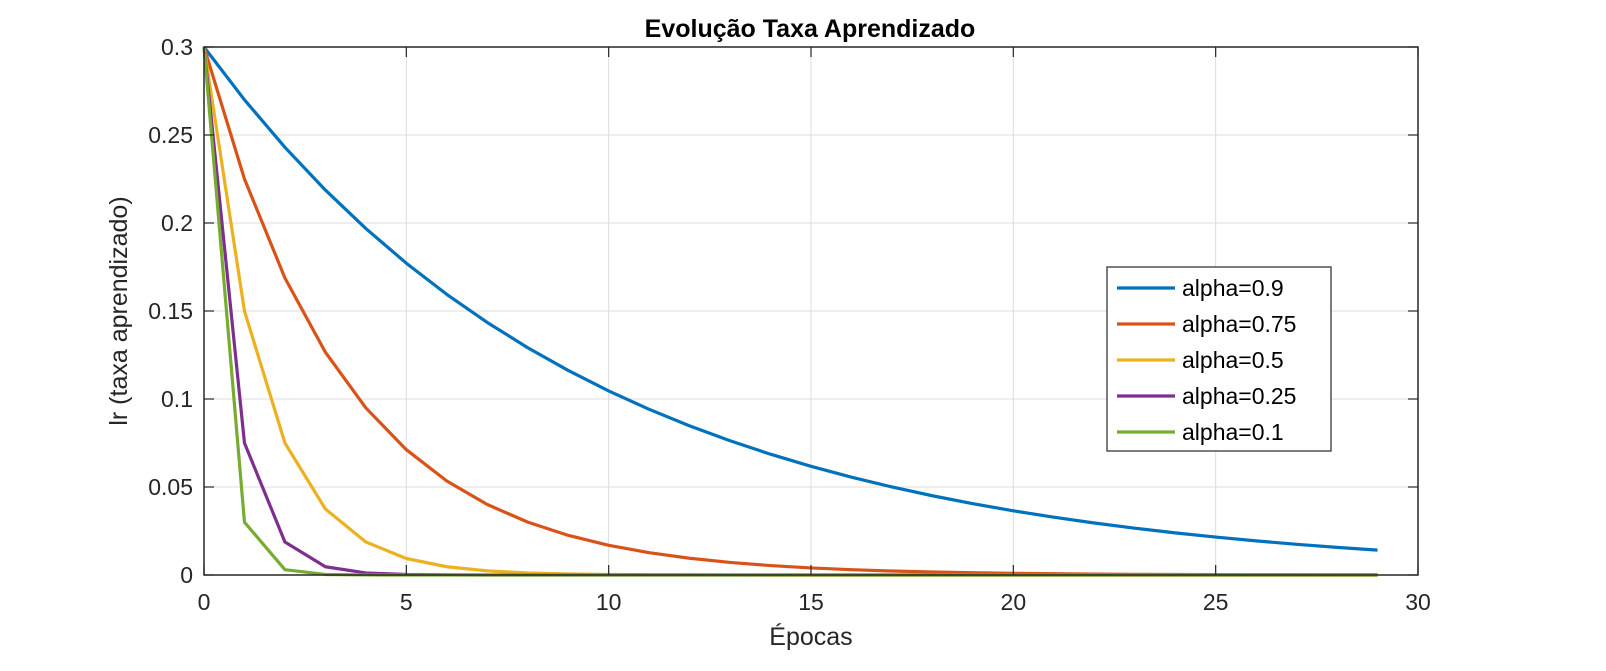  I want to click on y-tick-labels: 0 0.05 0.1 0.15 0.2 0.25 0.3, so click(170, 311).